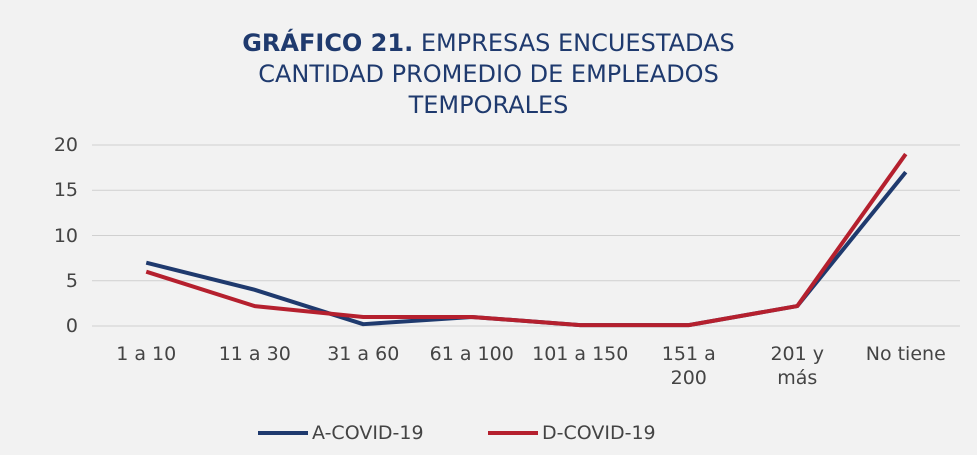 This screenshot has width=977, height=455. I want to click on y-tick-label: 15, so click(65, 190).